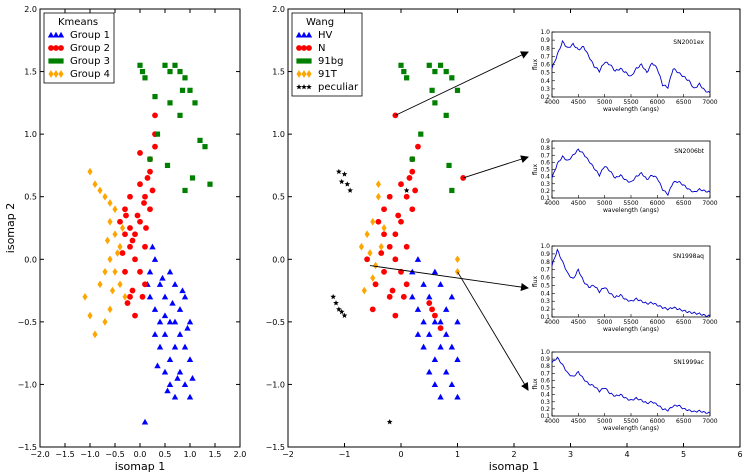  What do you see at coordinates (328, 74) in the screenshot?
I see `legend-entry: 91T` at bounding box center [328, 74].